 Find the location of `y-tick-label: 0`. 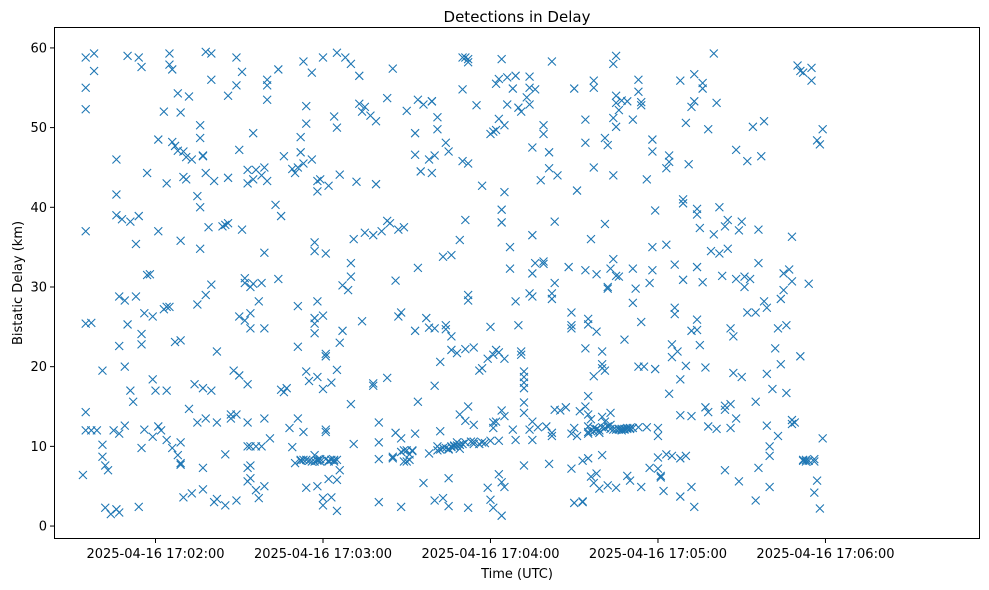

y-tick-label: 0 is located at coordinates (43, 527).